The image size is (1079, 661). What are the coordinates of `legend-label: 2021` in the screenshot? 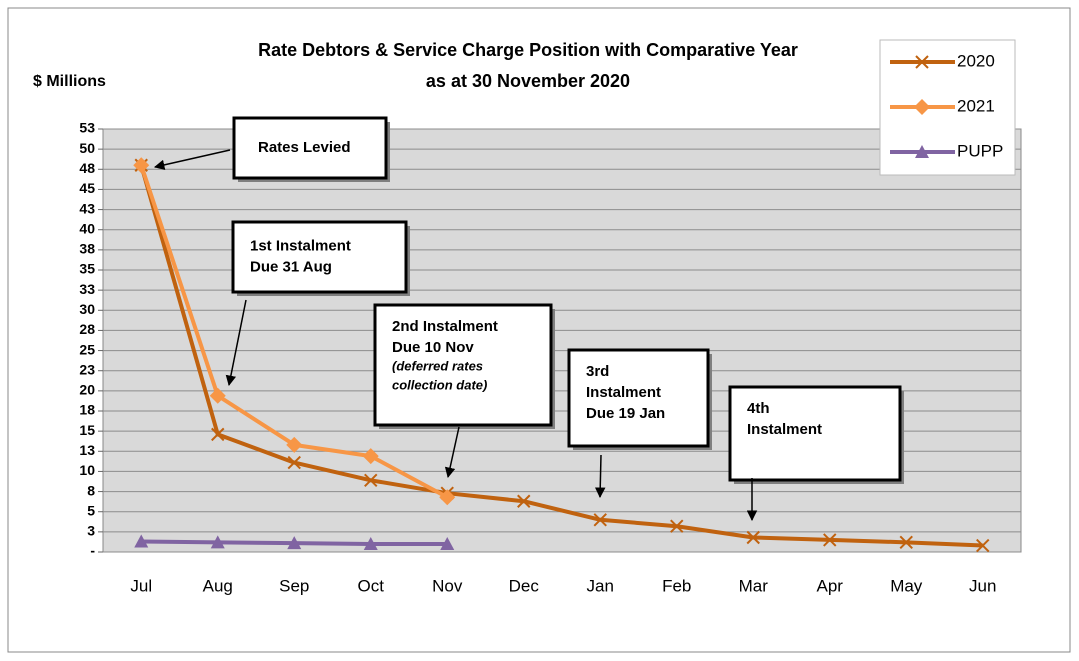 It's located at (976, 105).